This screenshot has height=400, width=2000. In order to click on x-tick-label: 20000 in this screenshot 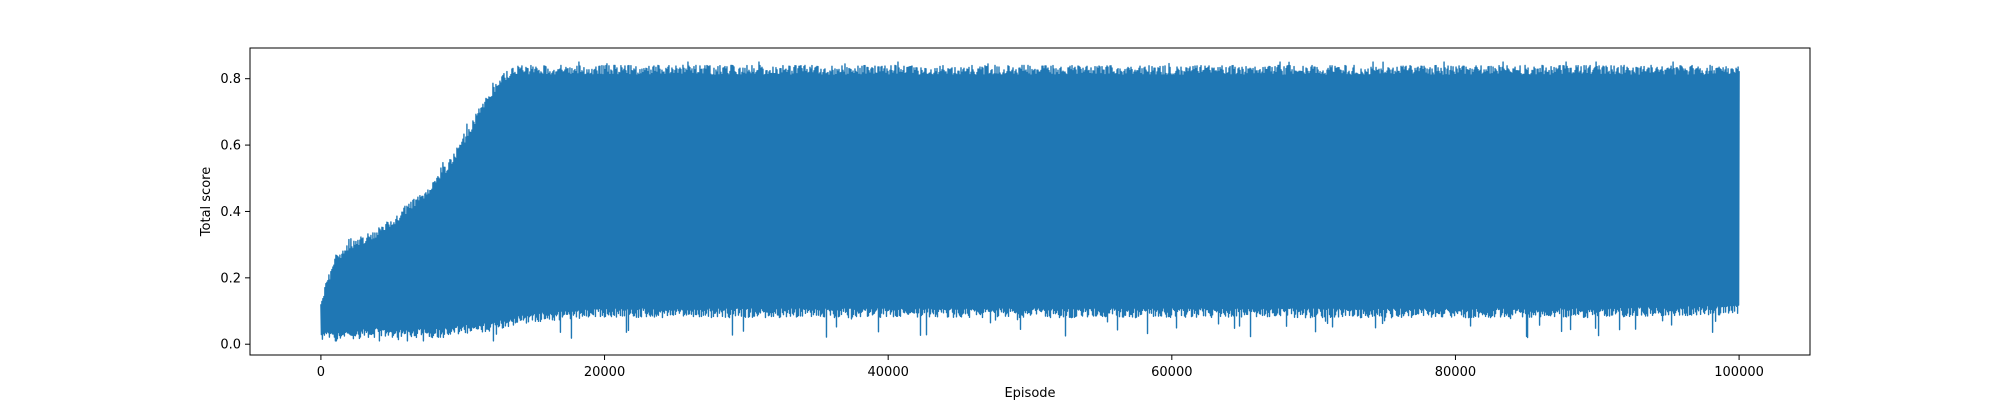, I will do `click(604, 372)`.